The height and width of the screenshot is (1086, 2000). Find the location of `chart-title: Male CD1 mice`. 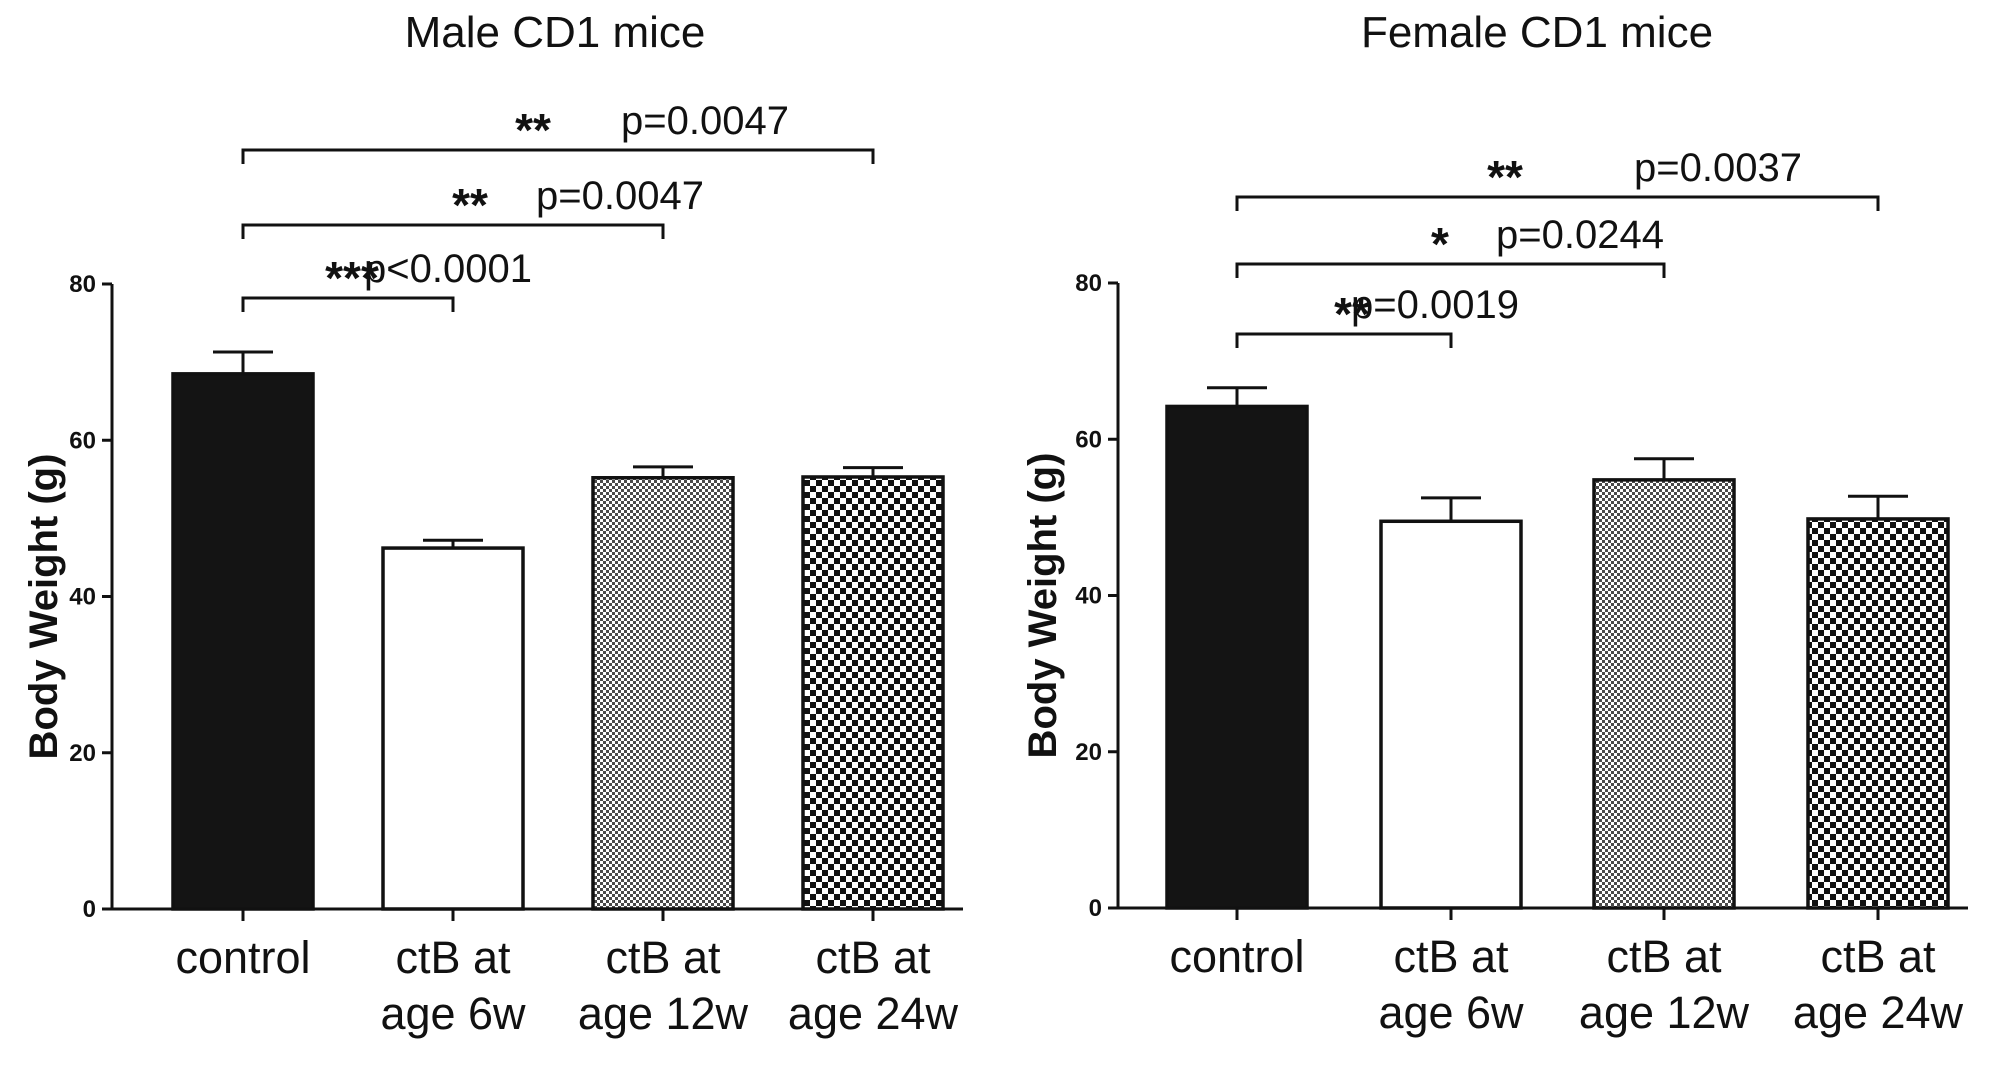

chart-title: Male CD1 mice is located at coordinates (555, 32).